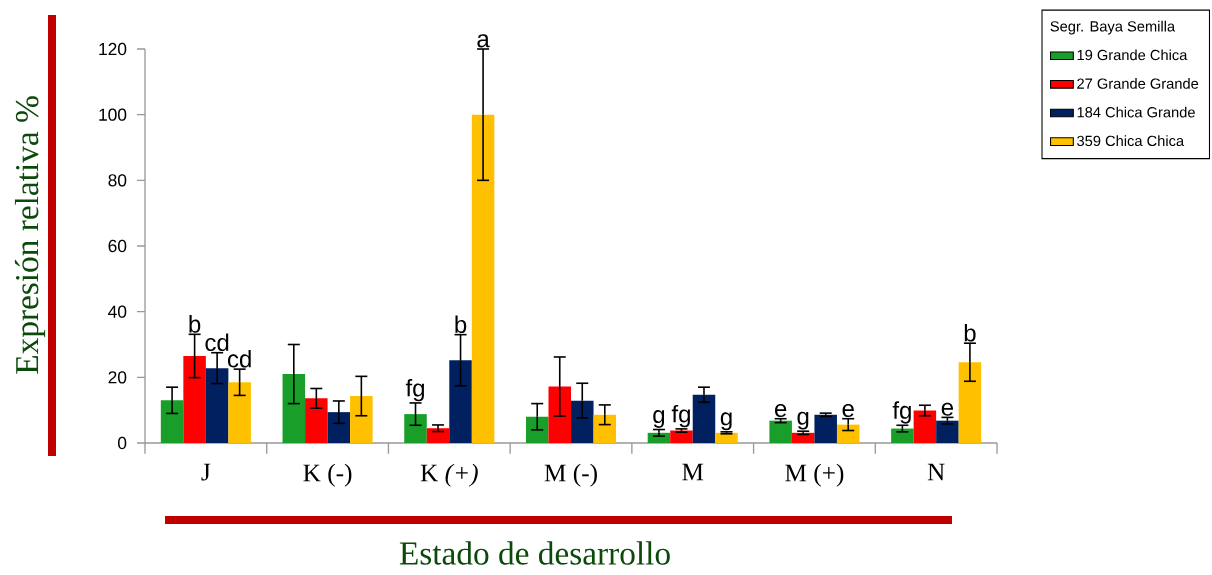 Image resolution: width=1212 pixels, height=575 pixels. I want to click on legend-label: 27 Grande Grande, so click(1138, 83).